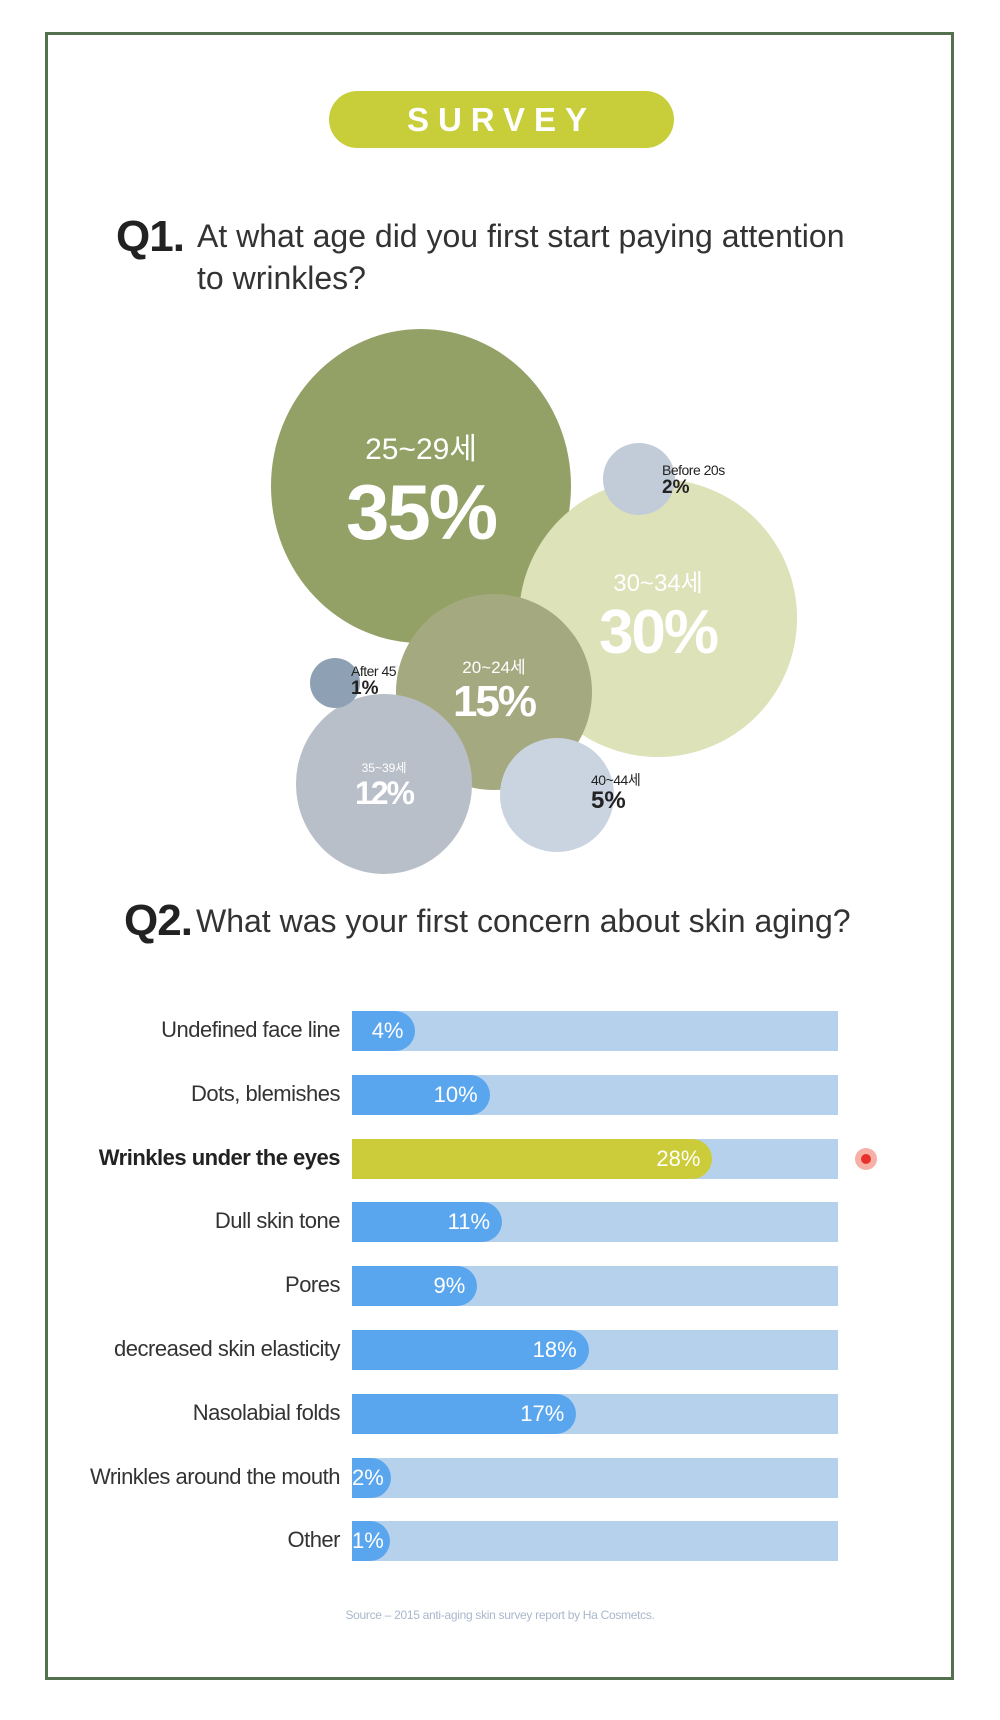  I want to click on bar-track: 17%, so click(595, 1414).